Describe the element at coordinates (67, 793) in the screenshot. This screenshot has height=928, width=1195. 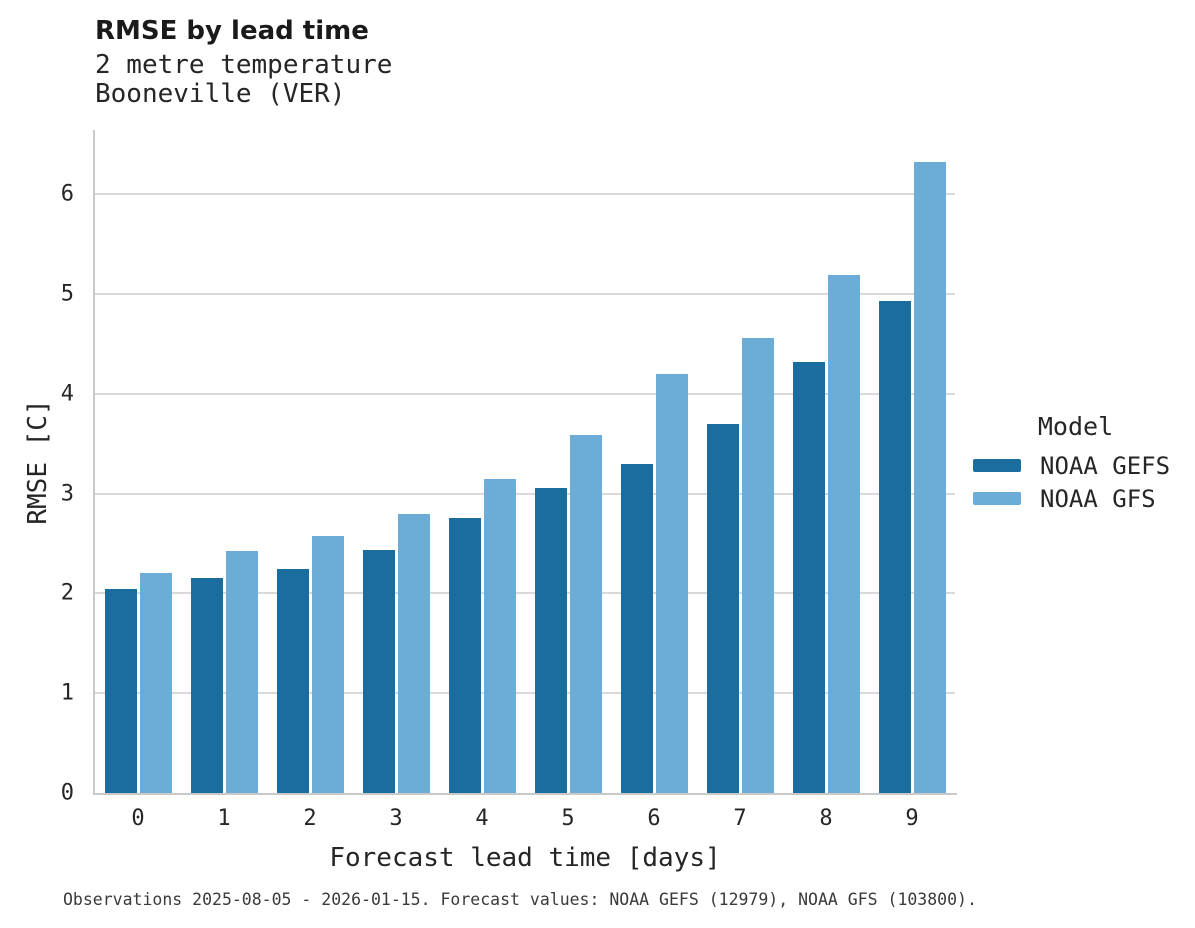
I see `y-tick-label-0: 0` at that location.